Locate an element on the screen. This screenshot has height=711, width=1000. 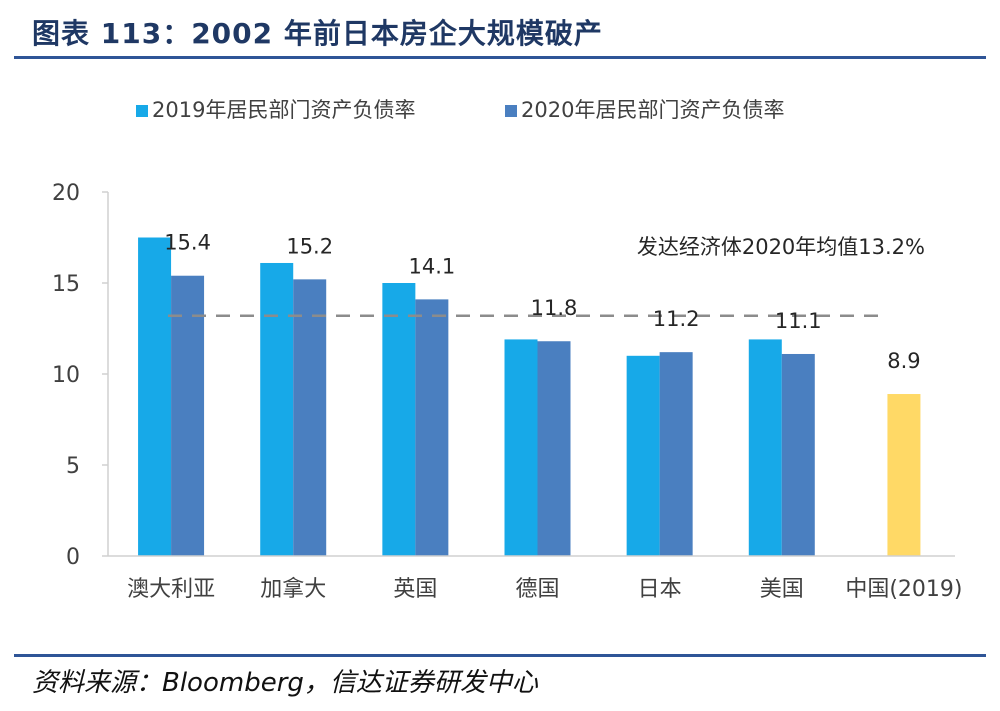
reference-line-label: 发达经济体2020年均值13.2% is located at coordinates (781, 247).